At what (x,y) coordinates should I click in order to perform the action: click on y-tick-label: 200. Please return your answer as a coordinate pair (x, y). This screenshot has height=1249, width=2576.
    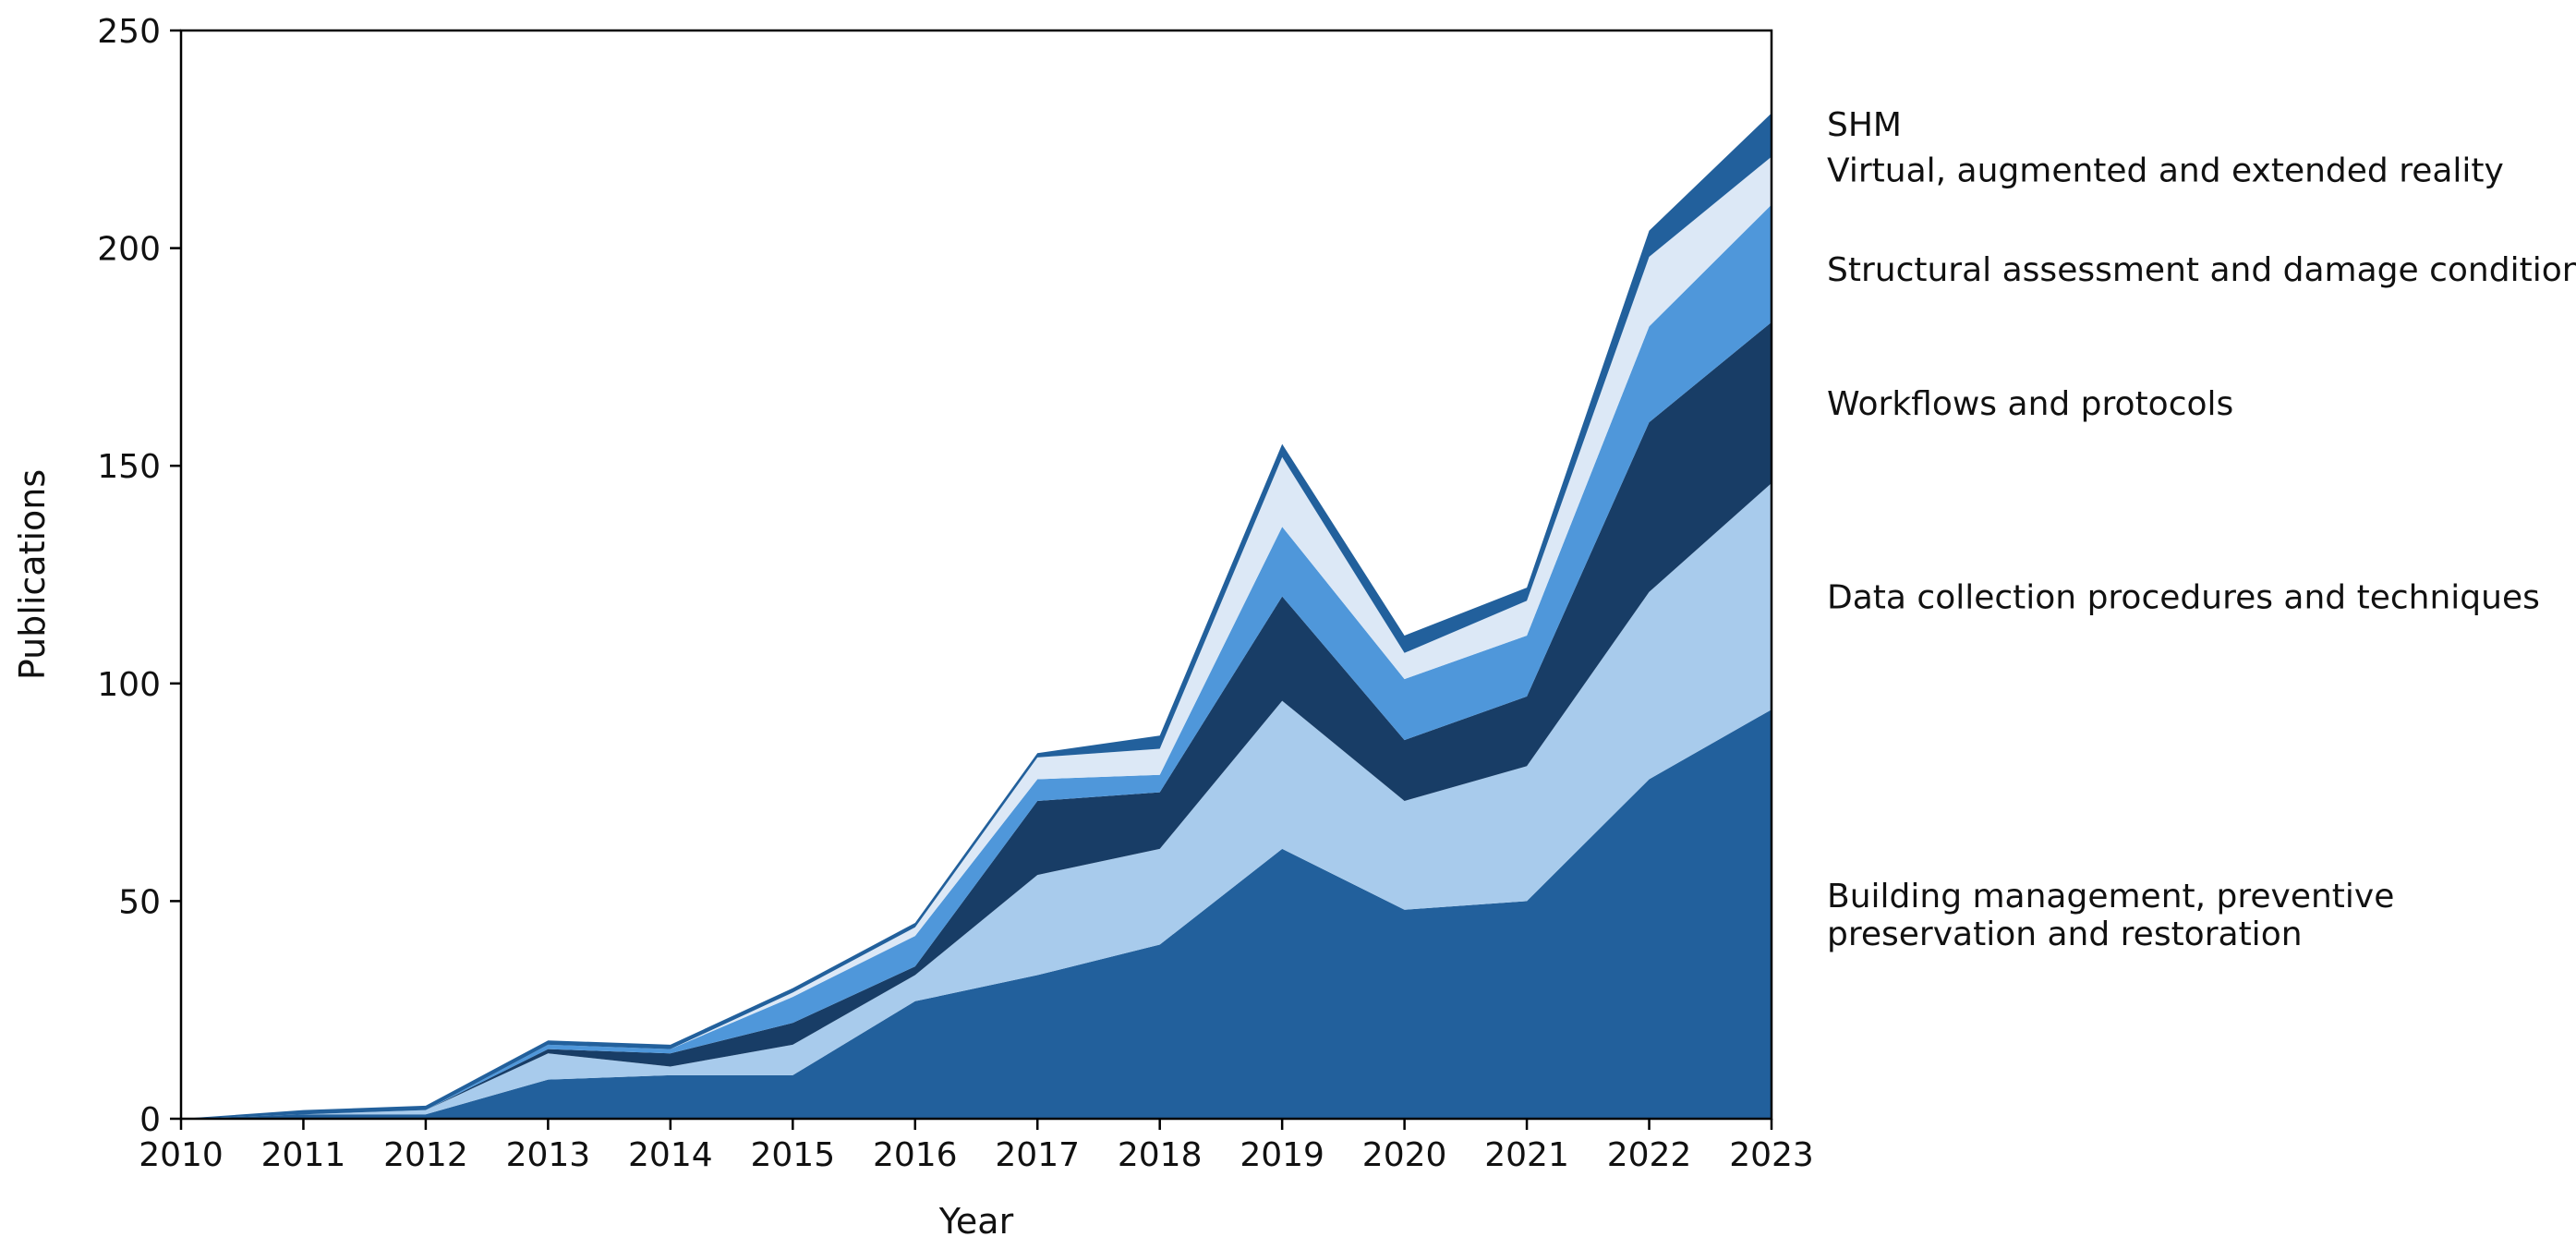
    Looking at the image, I should click on (129, 250).